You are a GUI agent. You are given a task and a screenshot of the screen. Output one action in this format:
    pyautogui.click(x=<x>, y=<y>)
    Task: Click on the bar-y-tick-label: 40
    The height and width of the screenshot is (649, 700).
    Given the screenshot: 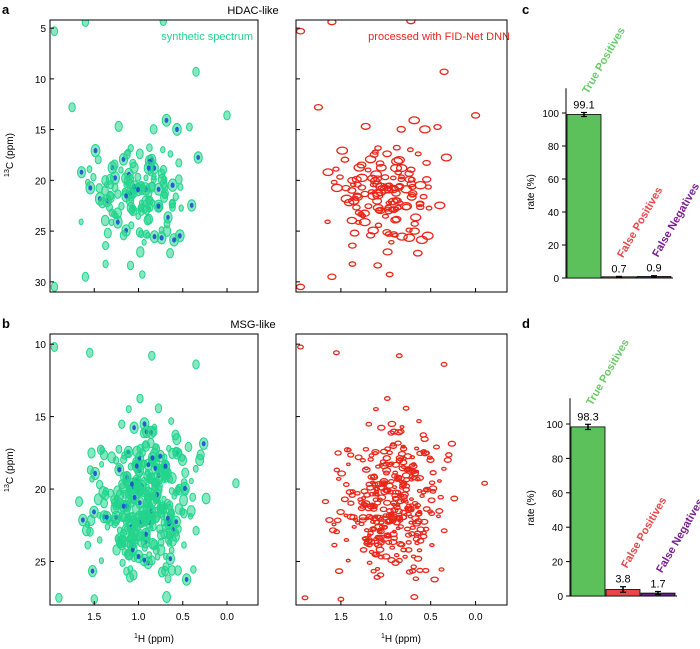 What is the action you would take?
    pyautogui.click(x=558, y=528)
    